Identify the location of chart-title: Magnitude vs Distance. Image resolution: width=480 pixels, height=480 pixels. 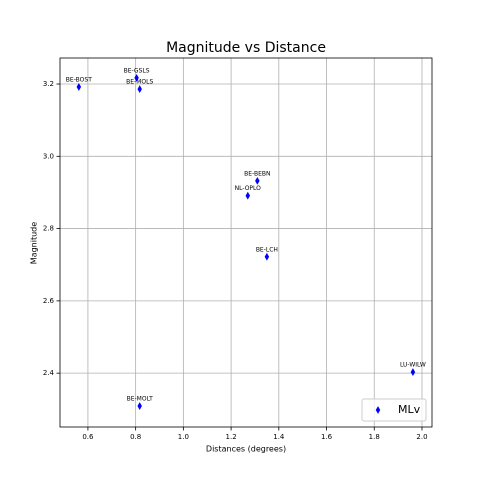
(246, 48).